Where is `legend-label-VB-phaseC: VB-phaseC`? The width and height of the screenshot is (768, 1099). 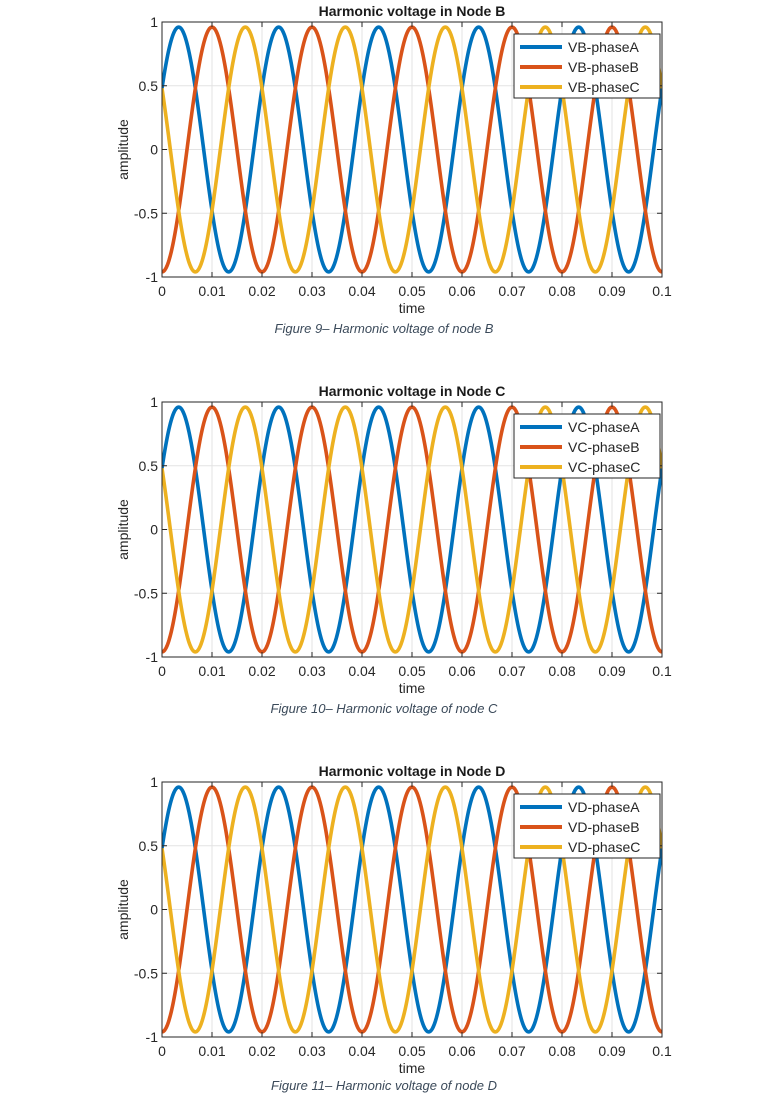
legend-label-VB-phaseC: VB-phaseC is located at coordinates (604, 87).